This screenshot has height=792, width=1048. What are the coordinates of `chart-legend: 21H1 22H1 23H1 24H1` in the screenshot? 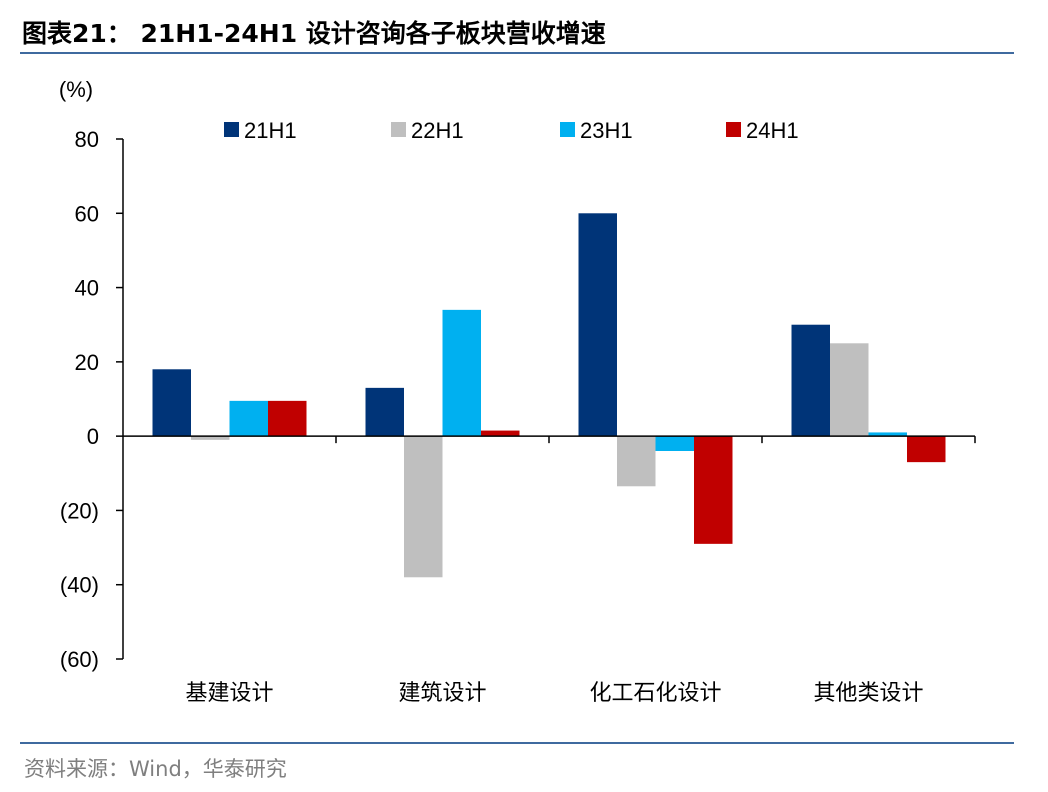 It's located at (511, 130).